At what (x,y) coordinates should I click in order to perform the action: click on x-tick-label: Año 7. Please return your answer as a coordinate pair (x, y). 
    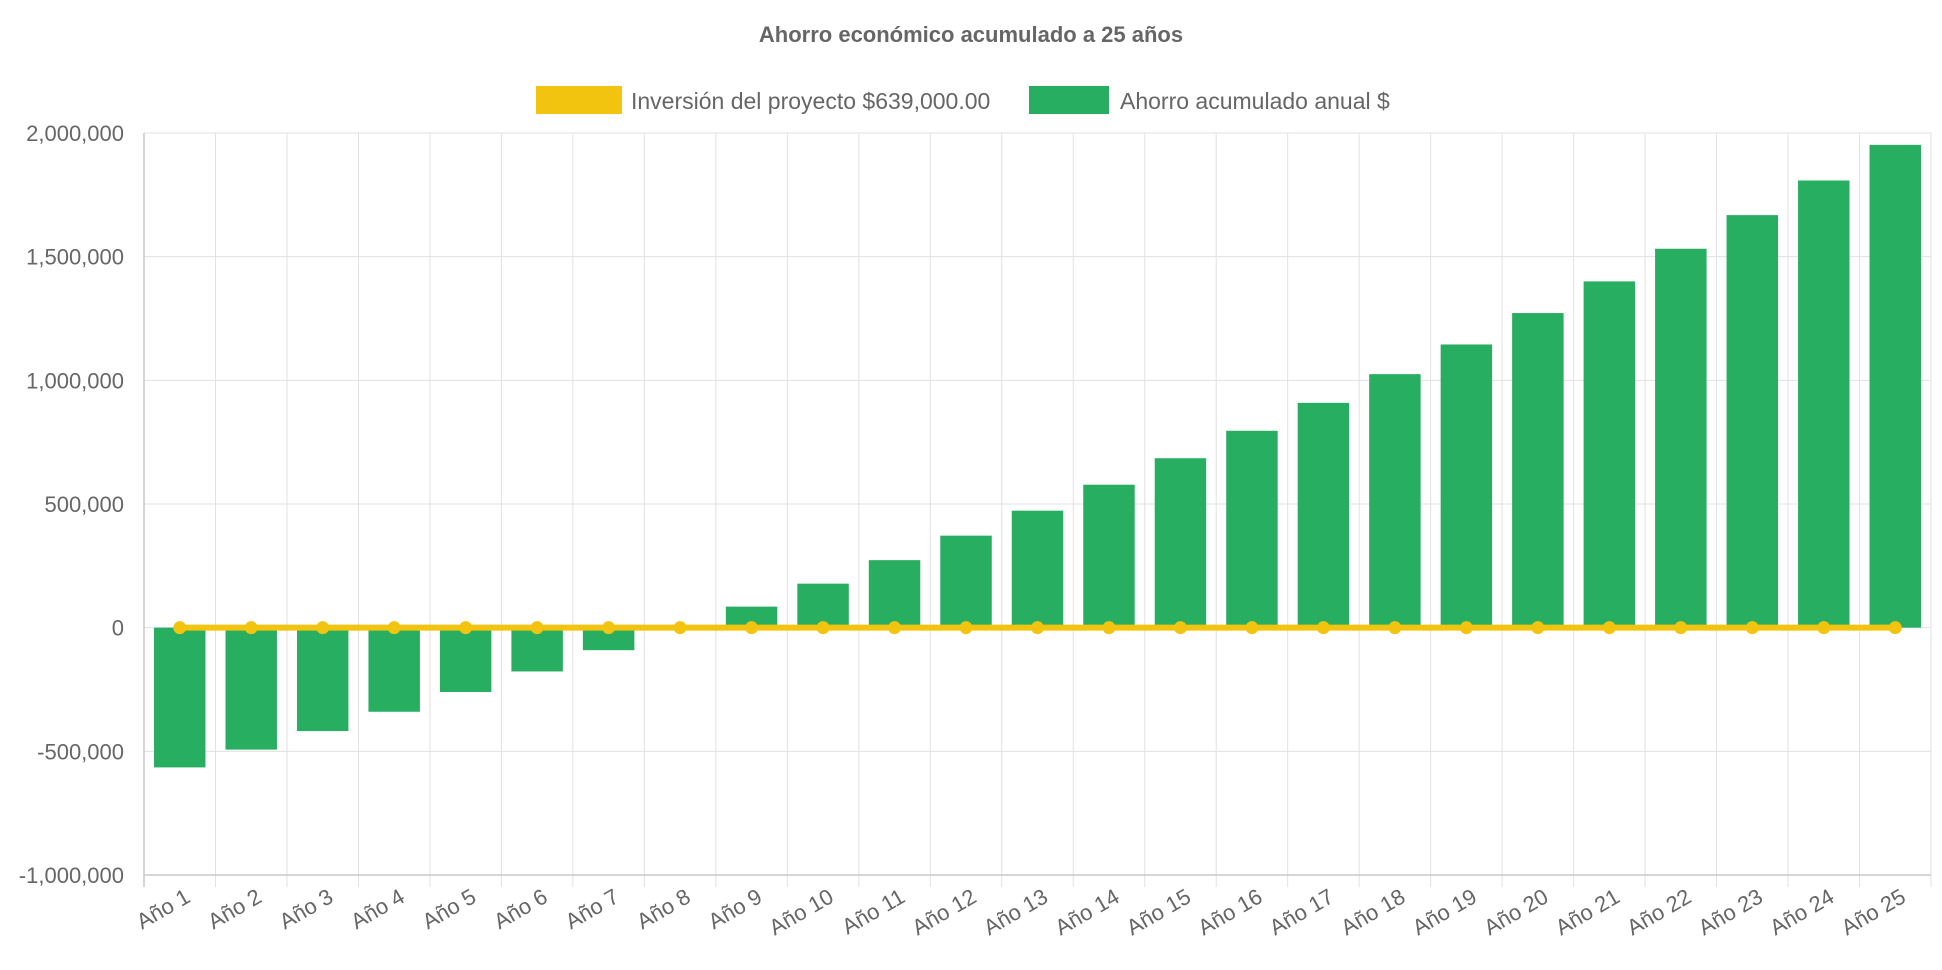
    Looking at the image, I should click on (592, 909).